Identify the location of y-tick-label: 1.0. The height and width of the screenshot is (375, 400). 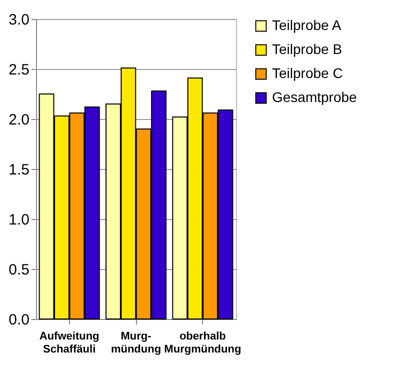
(19, 220).